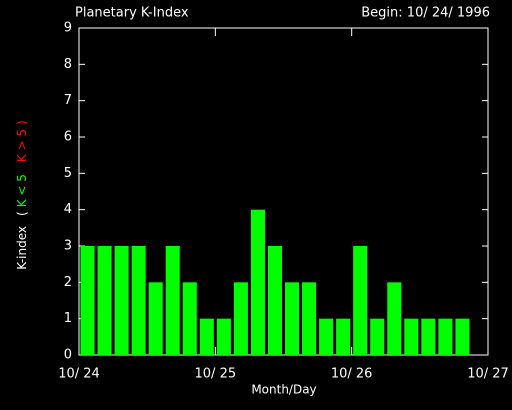 This screenshot has width=512, height=410. Describe the element at coordinates (68, 355) in the screenshot. I see `y-tick-label: 0` at that location.